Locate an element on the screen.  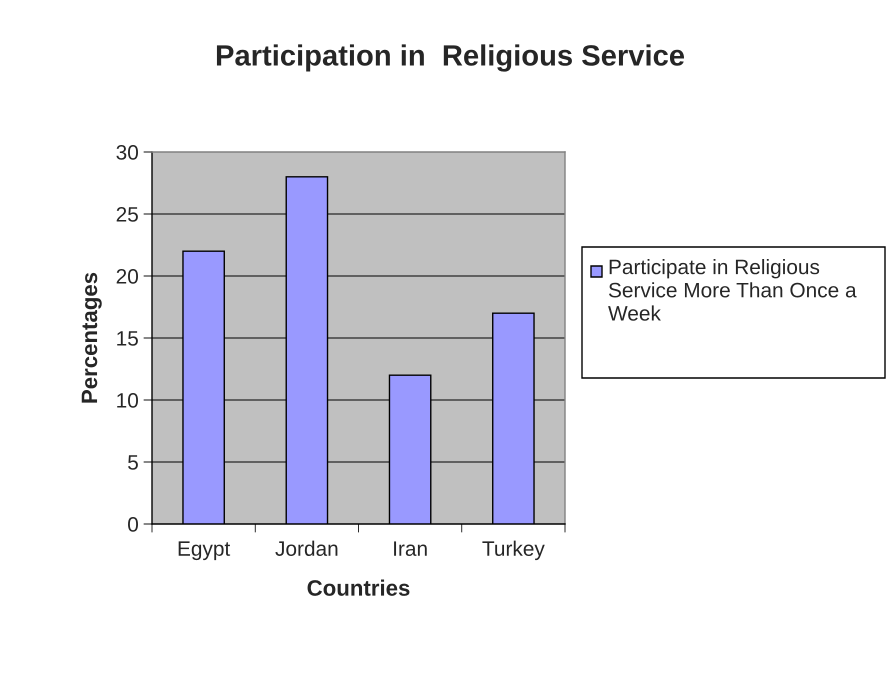
y-axis-title: Percentages is located at coordinates (92, 337).